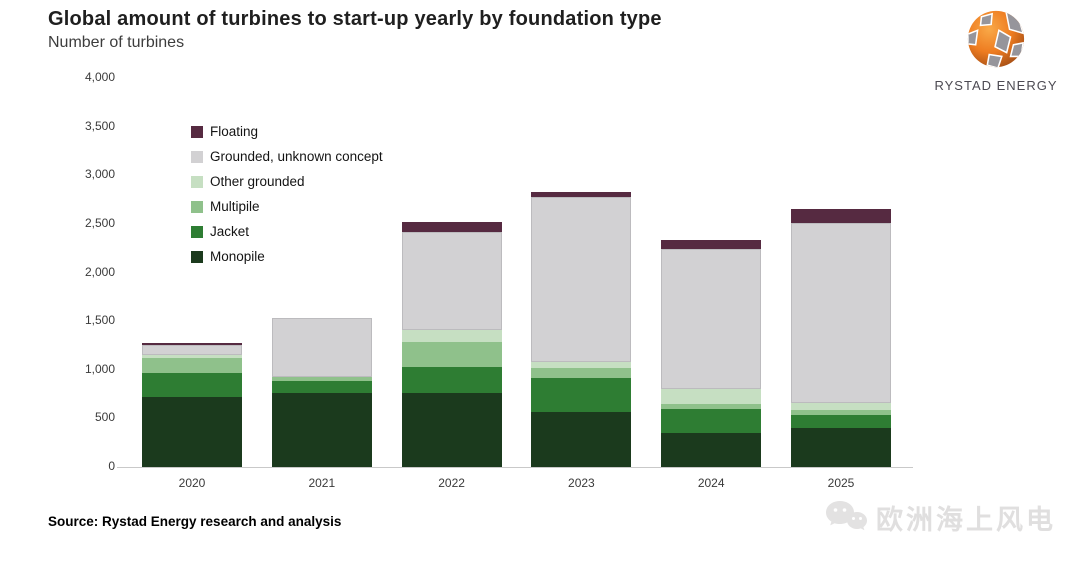 Image resolution: width=1080 pixels, height=570 pixels. I want to click on legend-item-other-grounded: Other grounded, so click(287, 181).